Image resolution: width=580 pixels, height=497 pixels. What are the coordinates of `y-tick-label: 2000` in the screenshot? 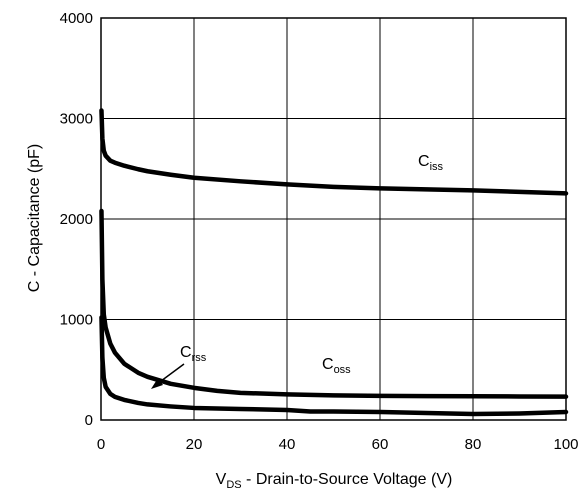 It's located at (76, 219).